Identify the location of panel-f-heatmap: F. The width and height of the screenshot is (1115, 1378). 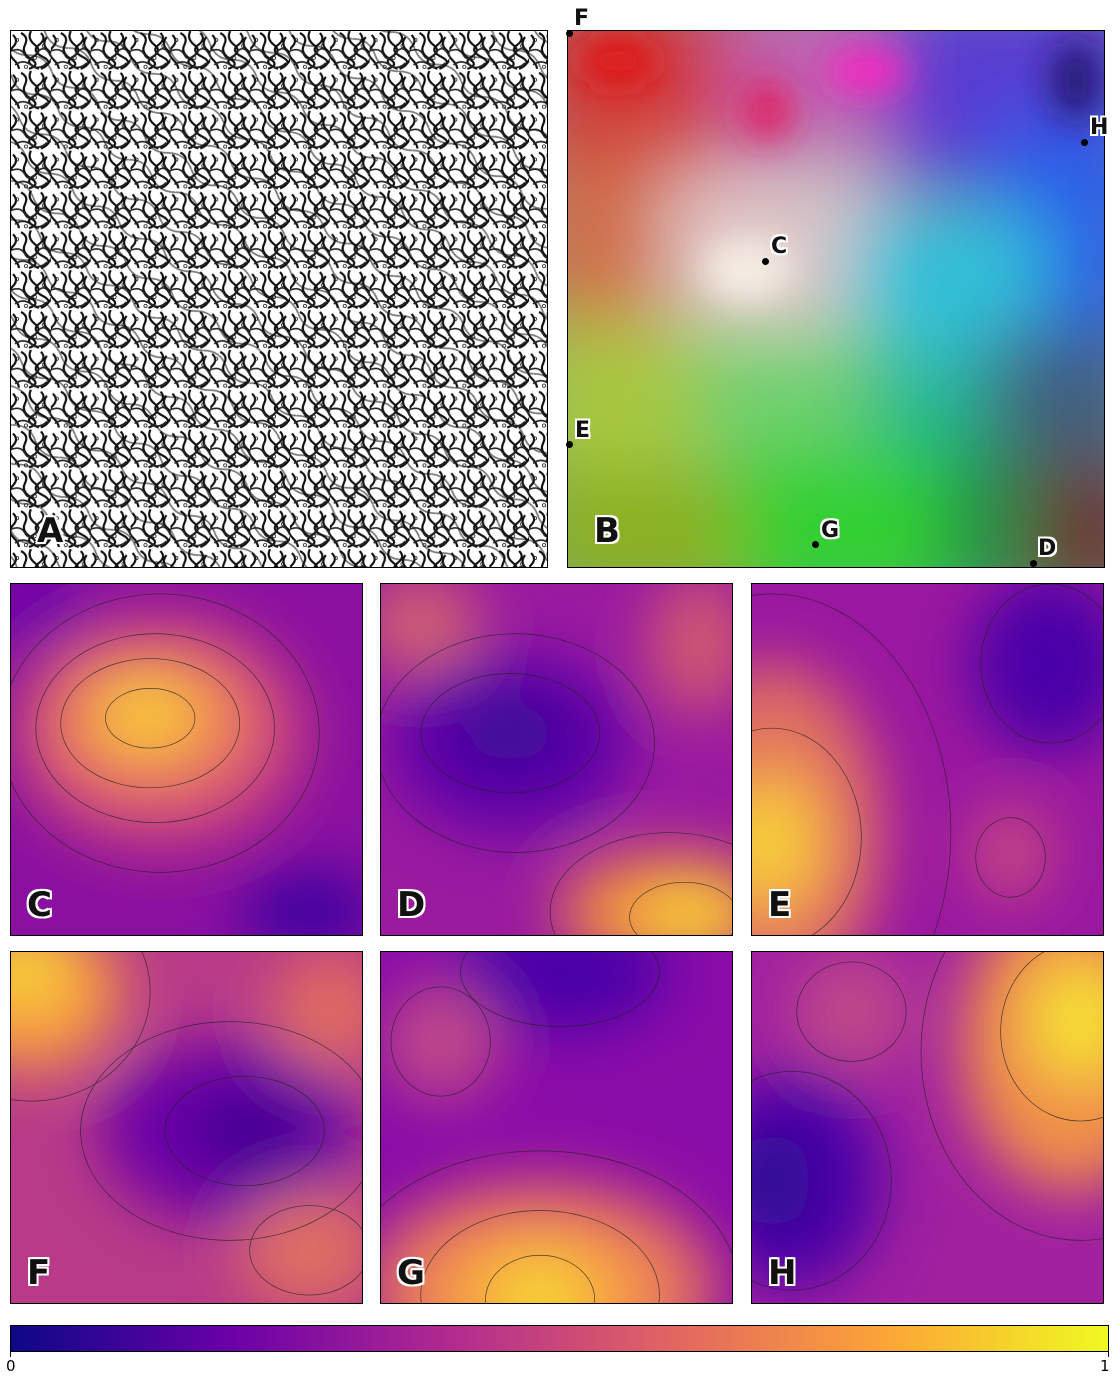
(186, 1127).